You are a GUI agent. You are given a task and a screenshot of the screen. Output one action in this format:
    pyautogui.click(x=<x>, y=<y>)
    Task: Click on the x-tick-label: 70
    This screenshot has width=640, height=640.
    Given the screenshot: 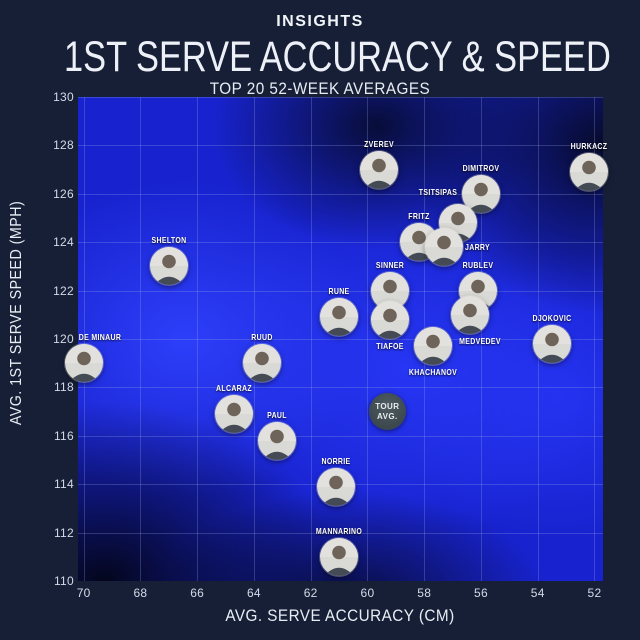 What is the action you would take?
    pyautogui.click(x=83, y=593)
    